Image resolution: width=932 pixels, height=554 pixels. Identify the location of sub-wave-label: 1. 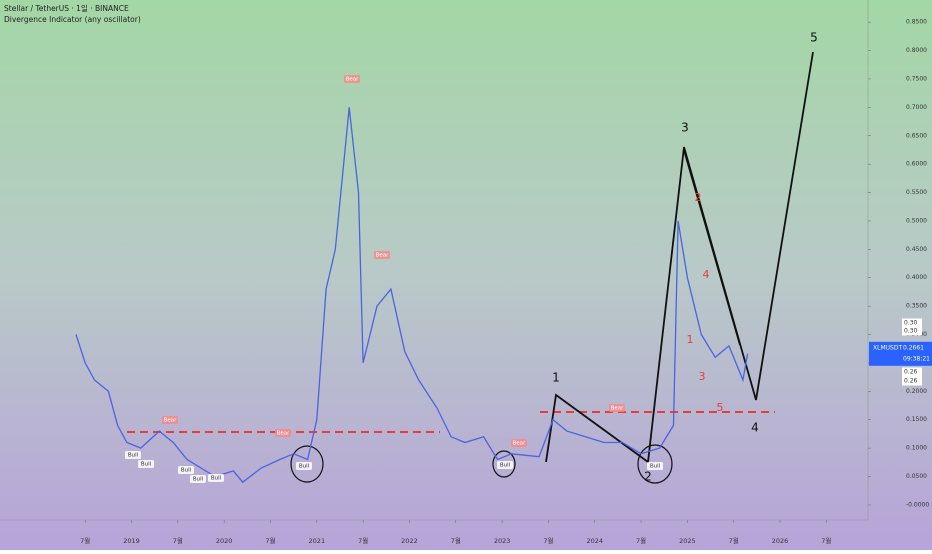
(690, 339).